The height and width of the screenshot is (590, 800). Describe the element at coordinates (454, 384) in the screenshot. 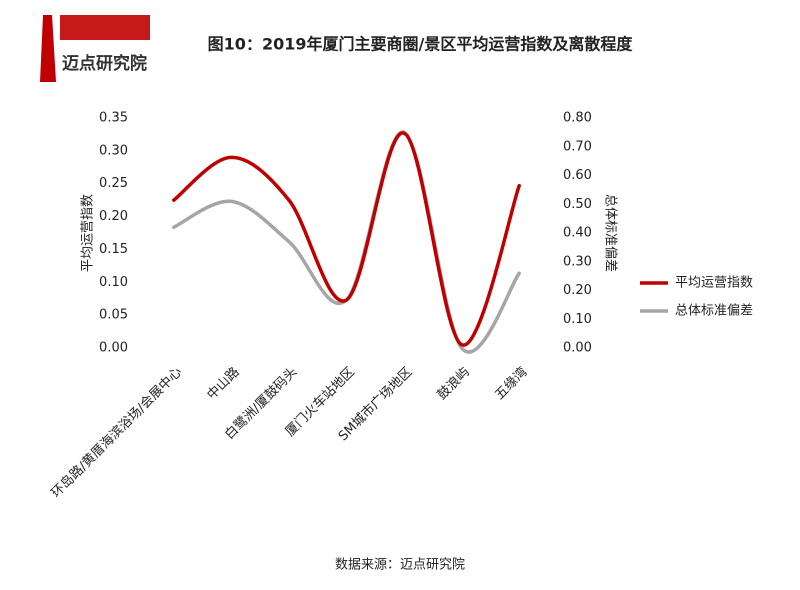

I see `x-tick-label: 鼓浪屿` at that location.